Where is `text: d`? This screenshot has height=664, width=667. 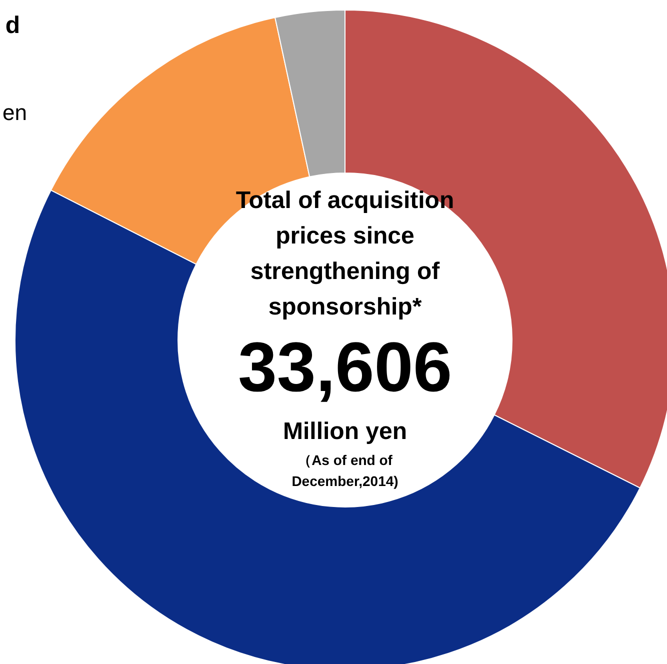
text: d is located at coordinates (12, 25).